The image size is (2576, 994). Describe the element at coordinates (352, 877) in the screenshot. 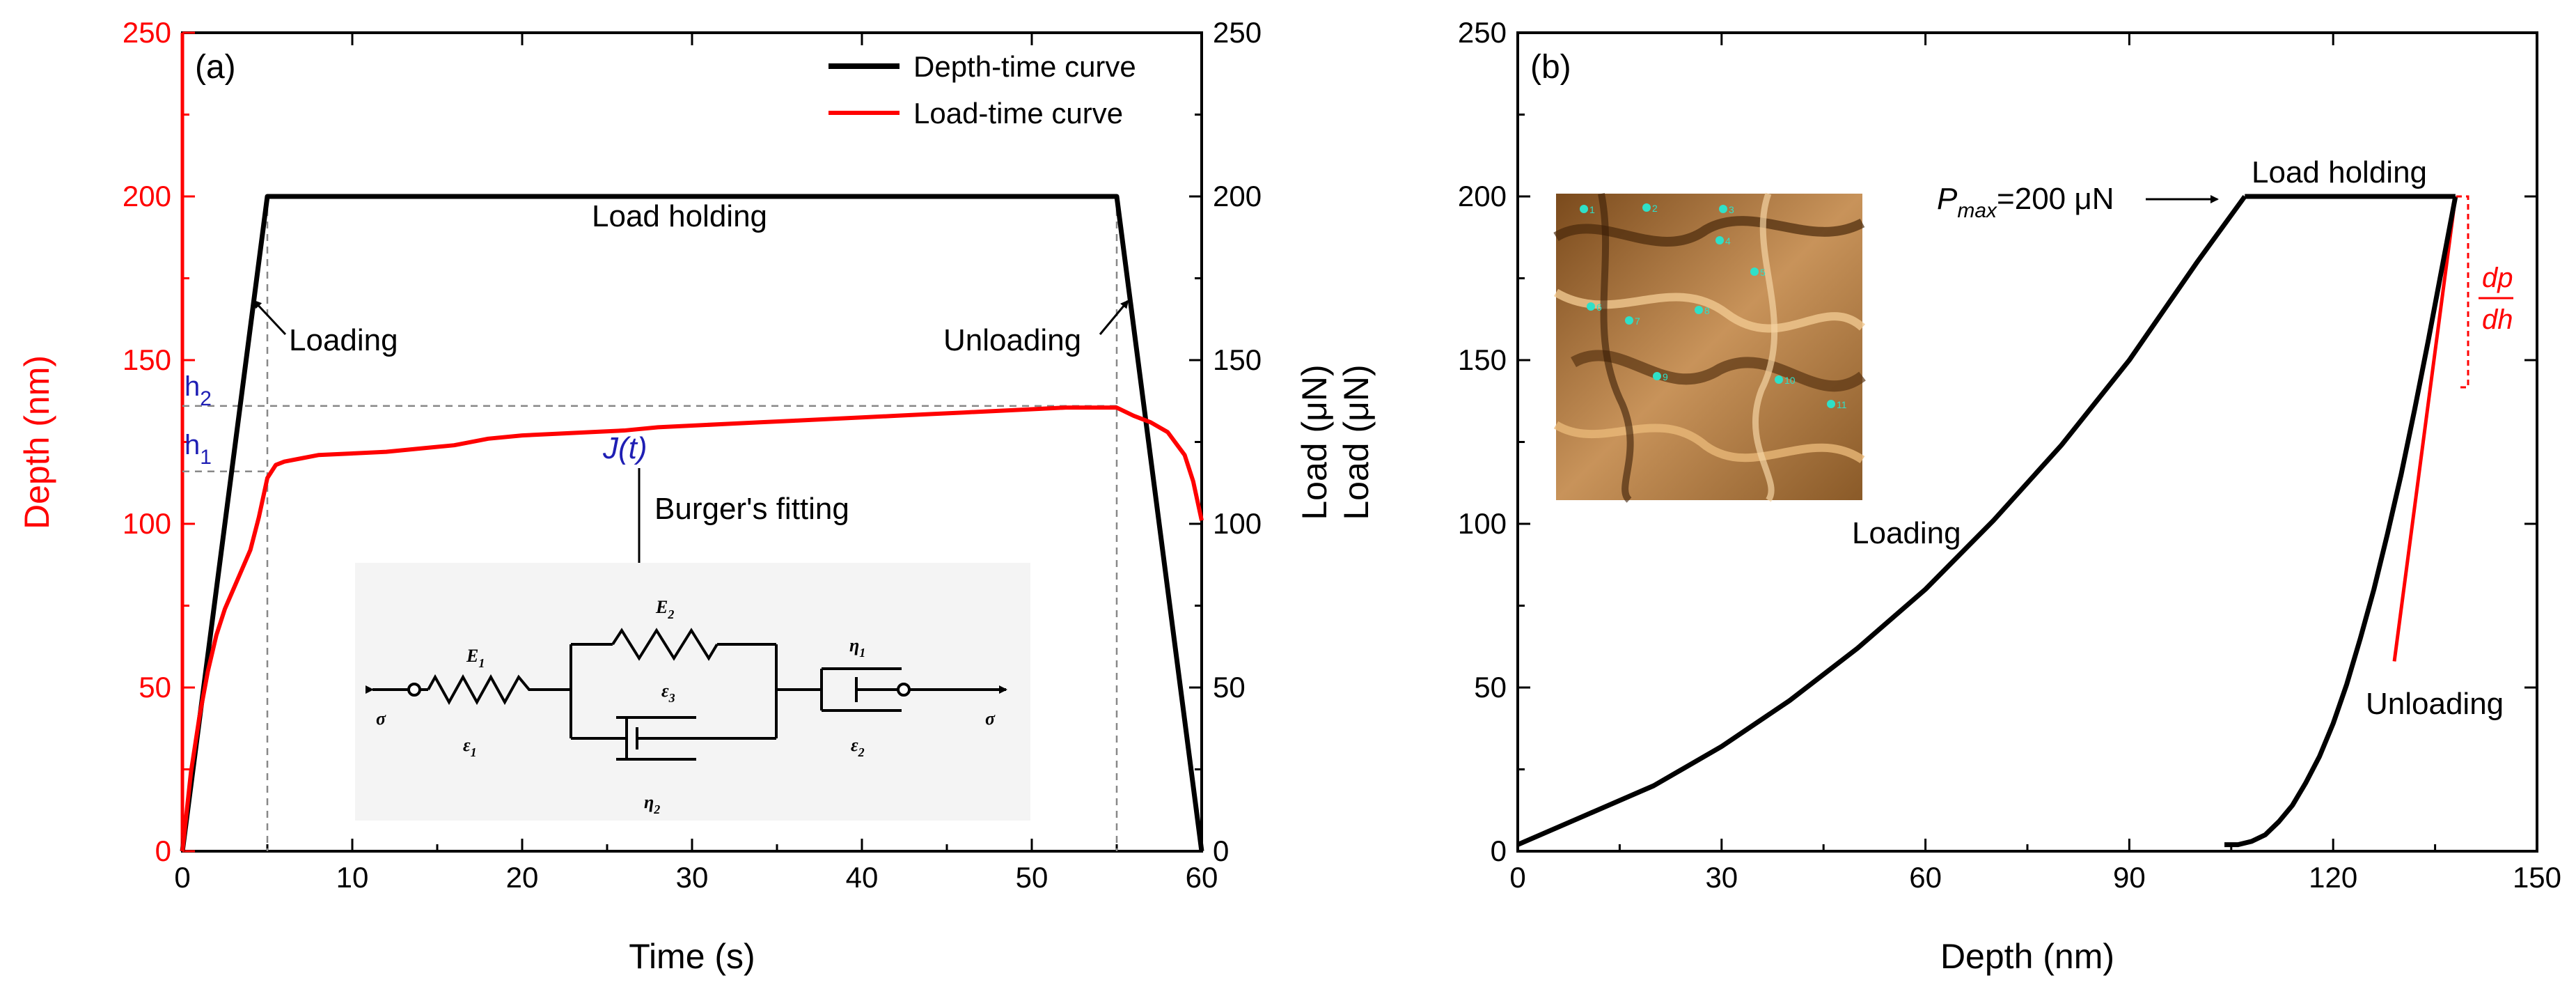

I see `x-tick-label-a: 10` at that location.